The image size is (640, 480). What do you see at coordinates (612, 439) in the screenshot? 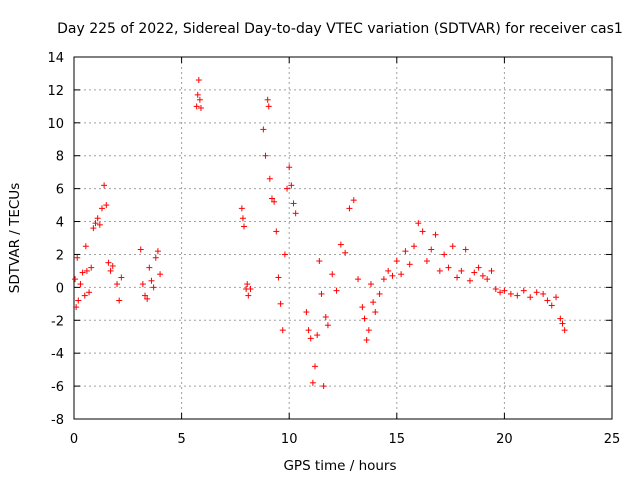
I see `x-tick-label: 25` at bounding box center [612, 439].